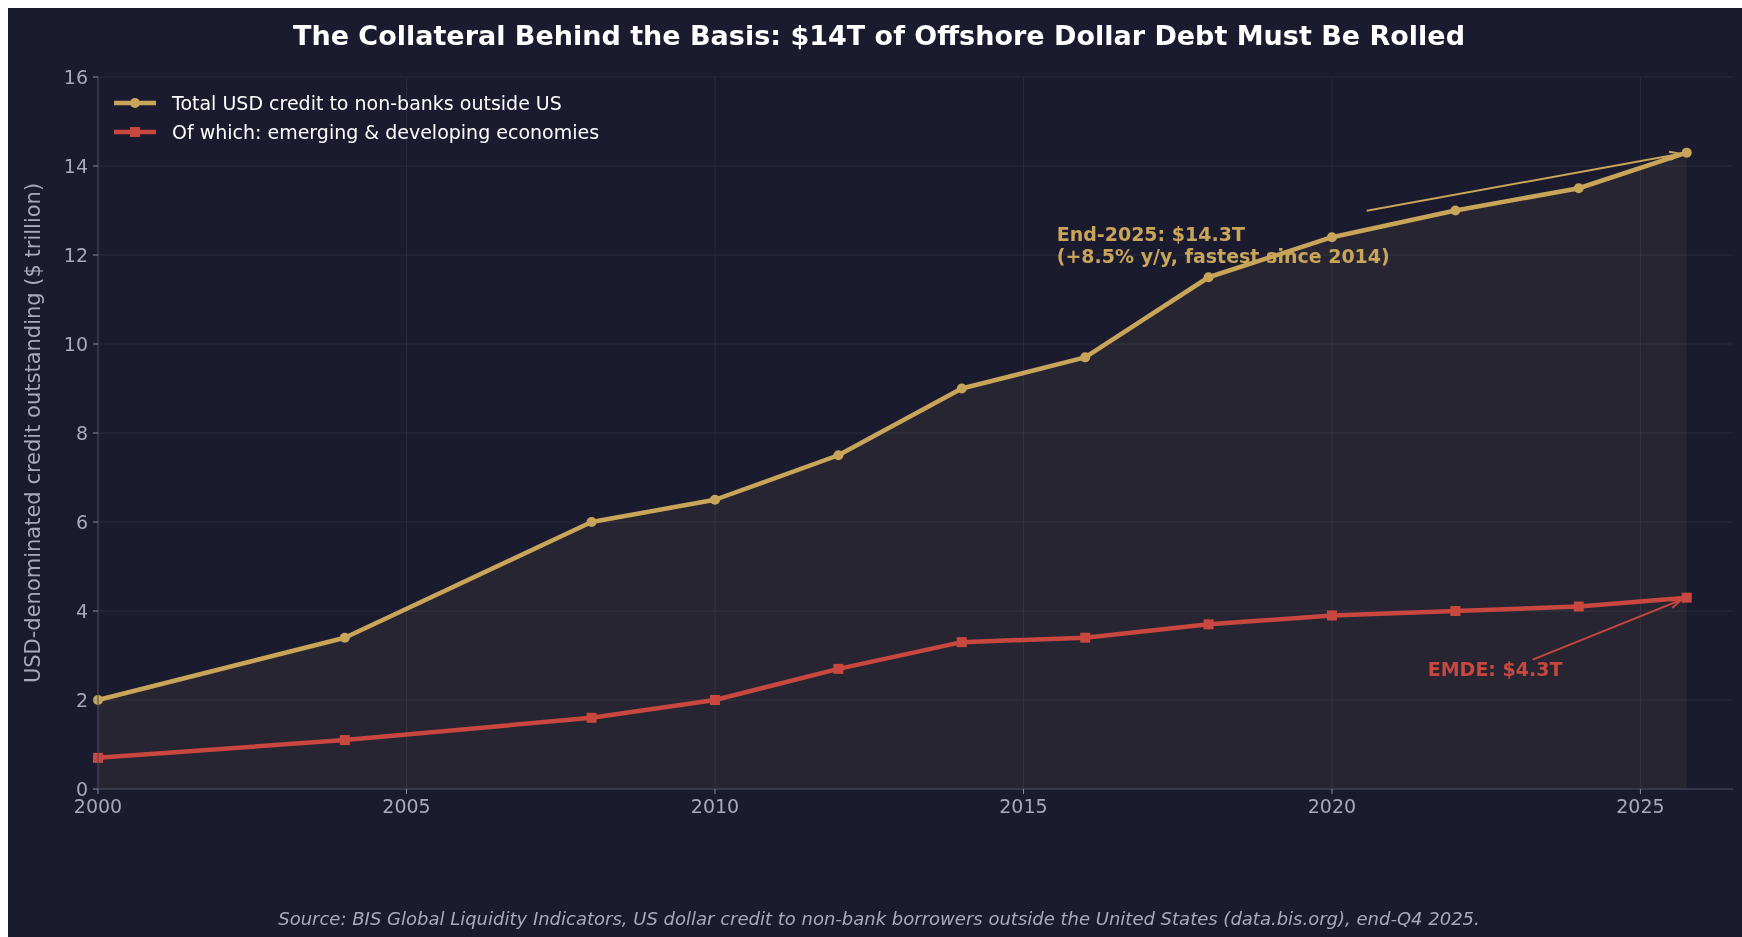 This screenshot has width=1742, height=937. I want to click on legend-label: Total USD credit to non-banks outside US, so click(366, 103).